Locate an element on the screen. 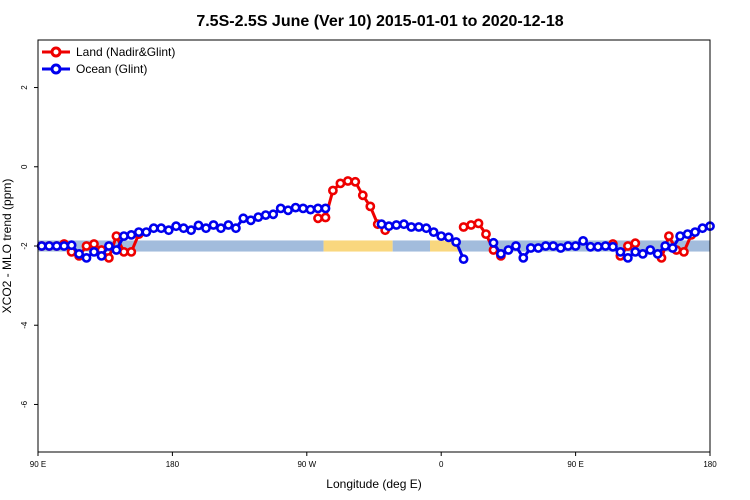  y-tick-label: -2 is located at coordinates (24, 246).